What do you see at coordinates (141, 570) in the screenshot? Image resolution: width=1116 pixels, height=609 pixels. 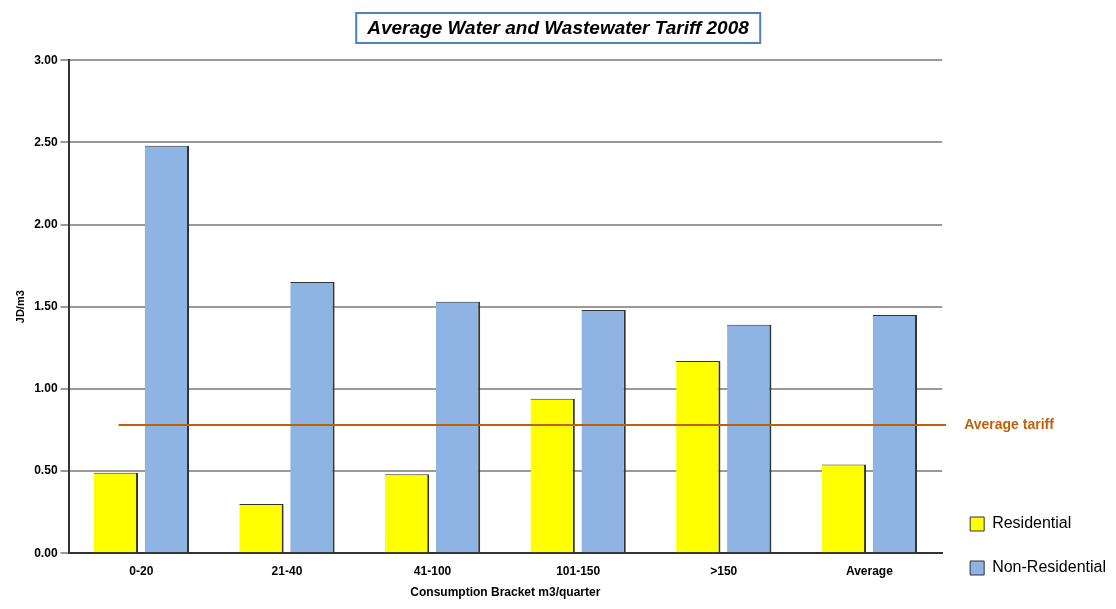 I see `x-tick-label: 0-20` at bounding box center [141, 570].